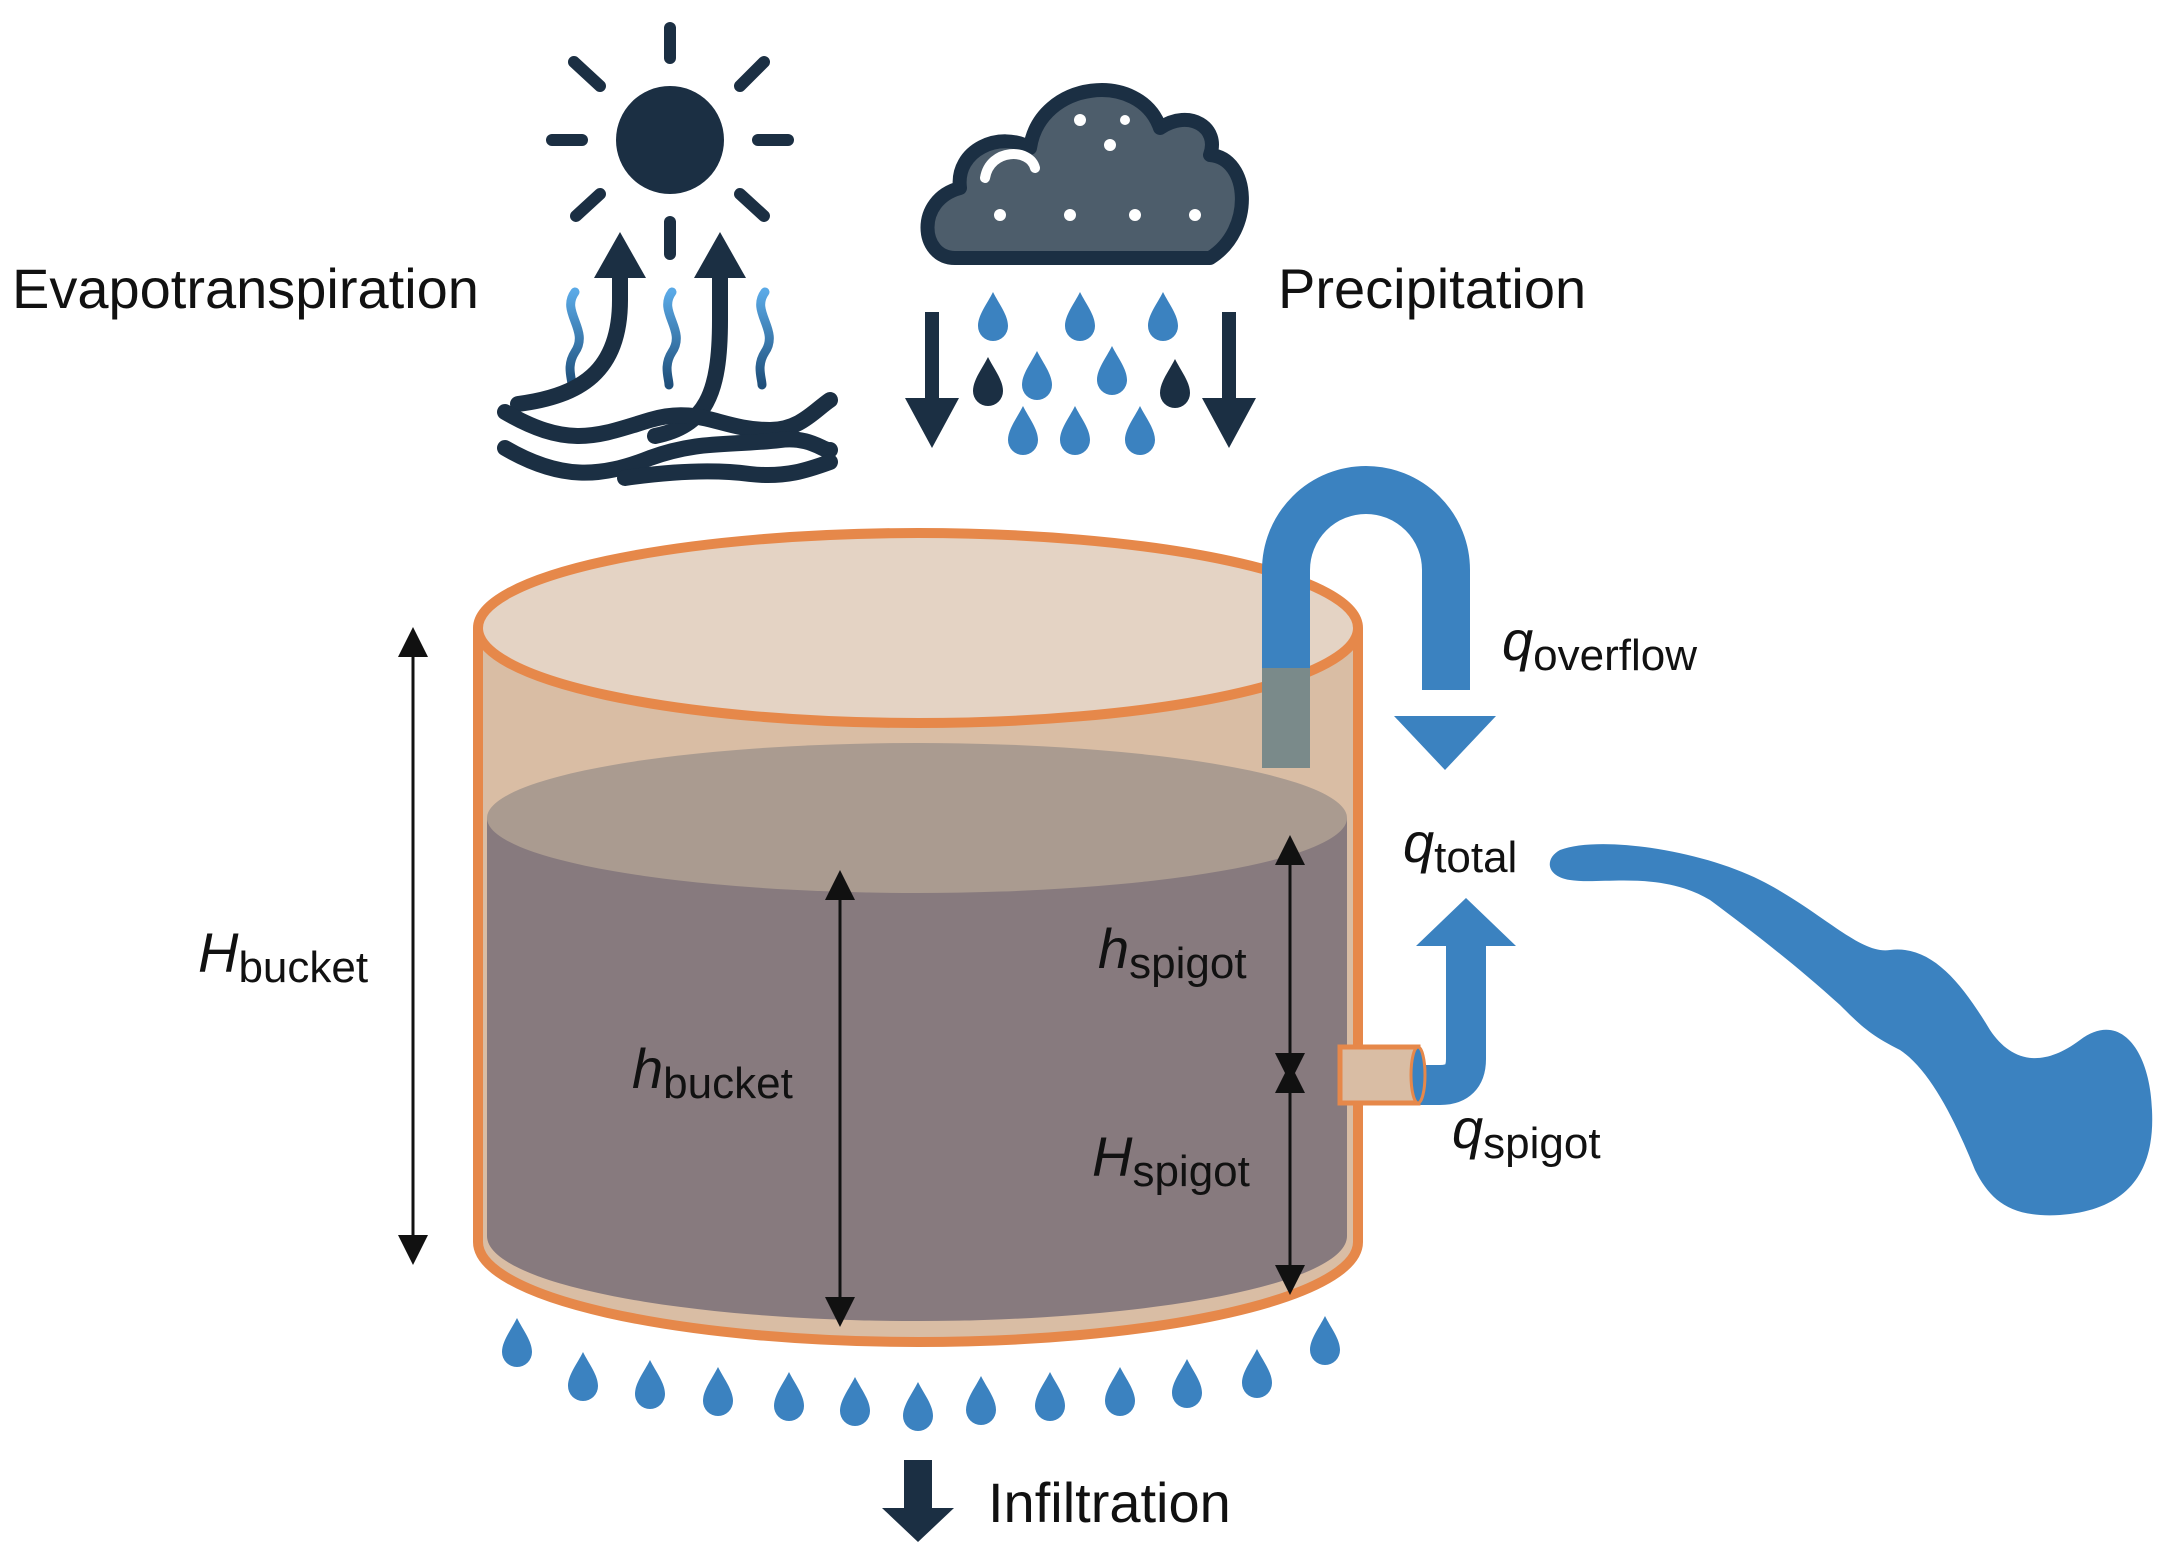 This screenshot has width=2160, height=1556. I want to click on H-bucket-label: Hbucket, so click(283, 956).